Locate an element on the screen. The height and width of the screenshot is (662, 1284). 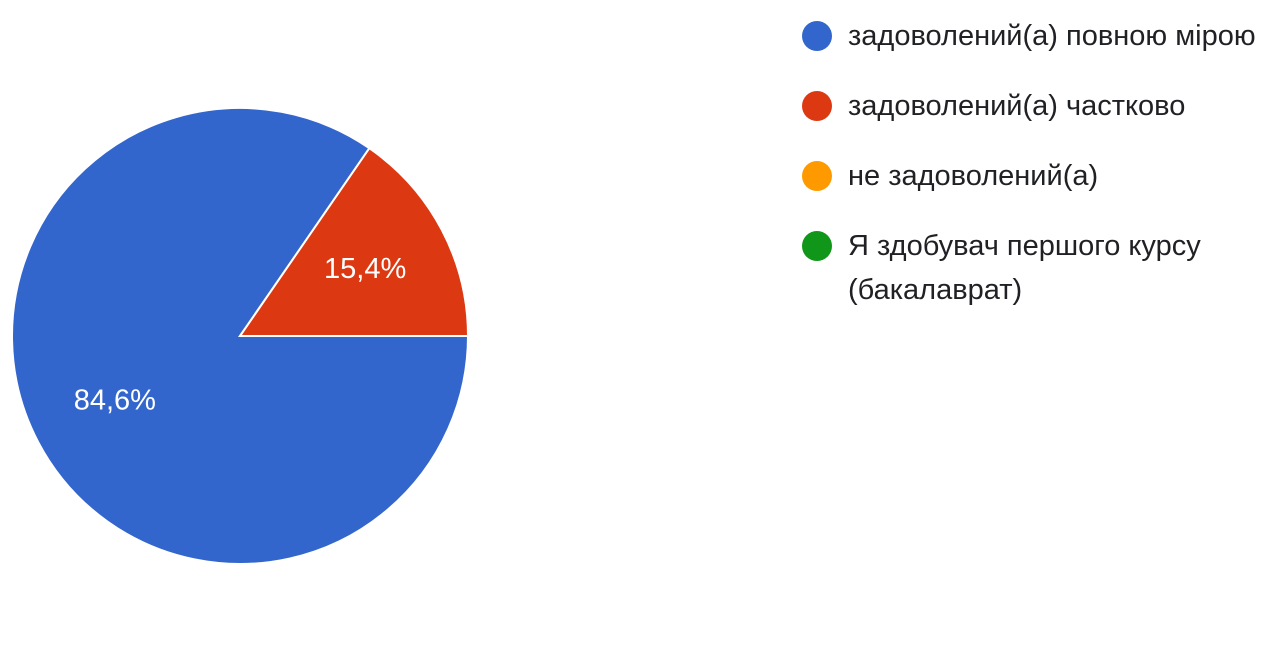
legend-item-partially-satisfied: задоволений(а) частково is located at coordinates (1037, 106).